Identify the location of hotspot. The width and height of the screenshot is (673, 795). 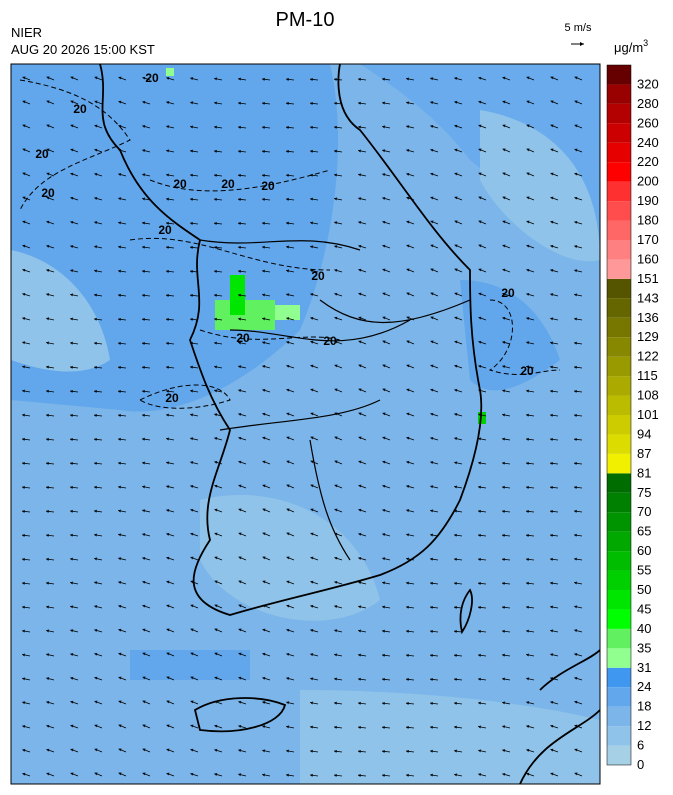
(237, 295).